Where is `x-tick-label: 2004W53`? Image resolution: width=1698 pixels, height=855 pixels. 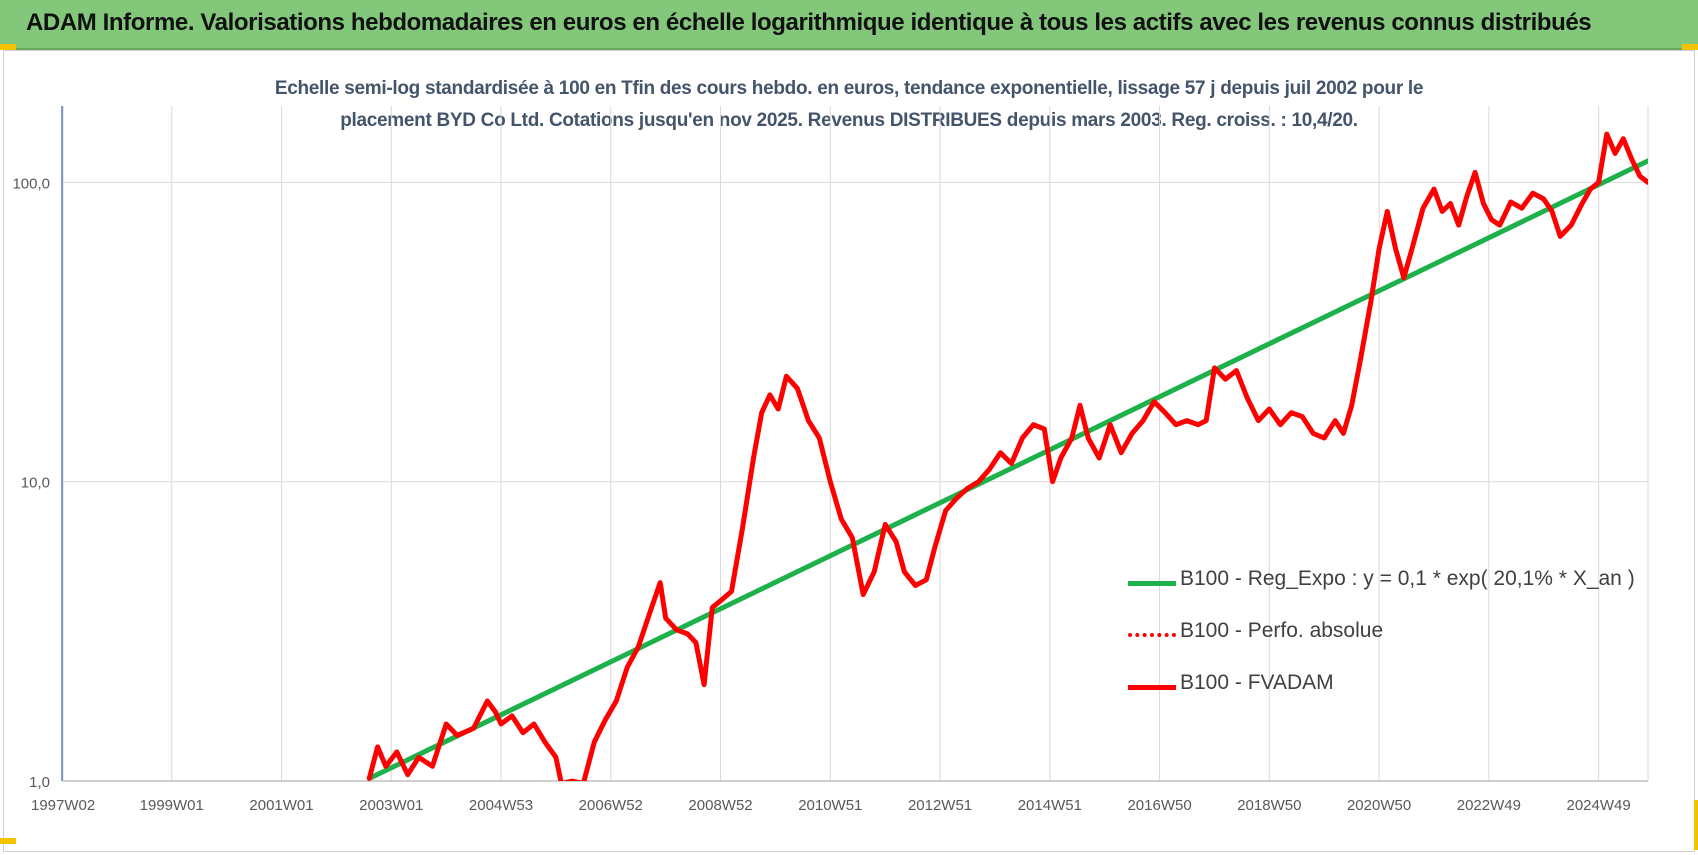 x-tick-label: 2004W53 is located at coordinates (501, 805).